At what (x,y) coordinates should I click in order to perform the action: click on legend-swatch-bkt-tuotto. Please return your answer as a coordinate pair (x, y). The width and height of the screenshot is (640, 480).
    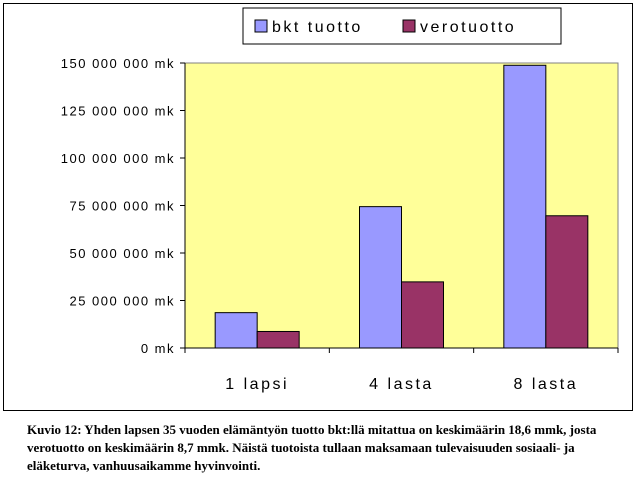
    Looking at the image, I should click on (261, 26).